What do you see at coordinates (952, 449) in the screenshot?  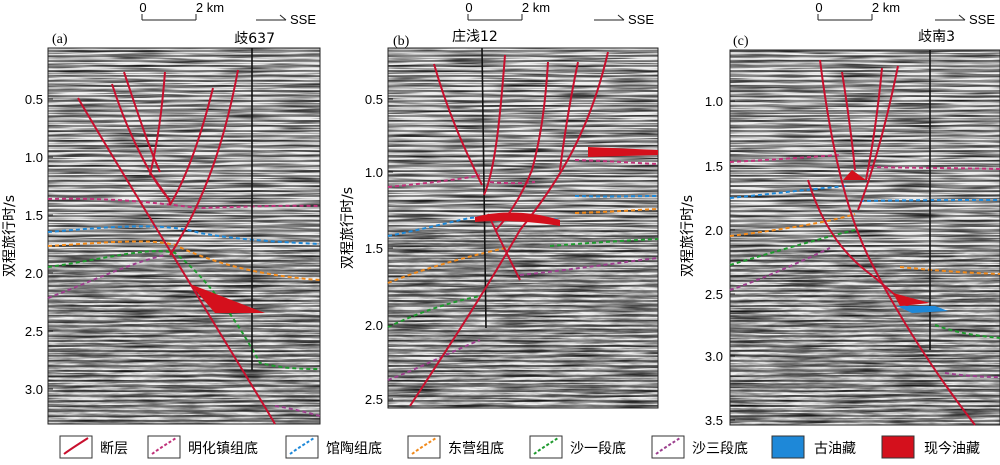 I see `svg-text: 现今油藏` at bounding box center [952, 449].